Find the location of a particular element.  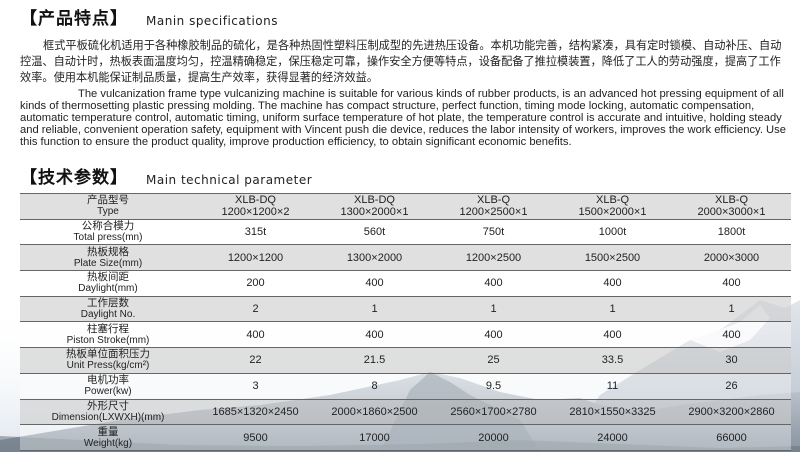

row-label: 产品型号 Type is located at coordinates (108, 206).